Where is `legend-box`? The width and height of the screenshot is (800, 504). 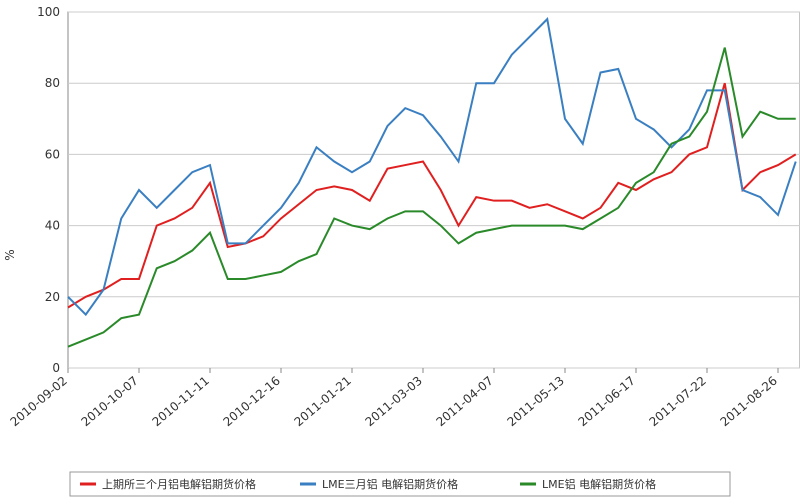
legend-box is located at coordinates (400, 484).